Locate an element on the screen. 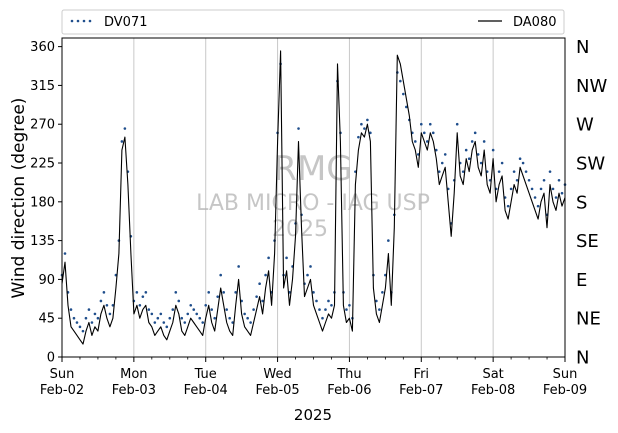 This screenshot has width=618, height=433. right-tick-label-2: E is located at coordinates (581, 280).